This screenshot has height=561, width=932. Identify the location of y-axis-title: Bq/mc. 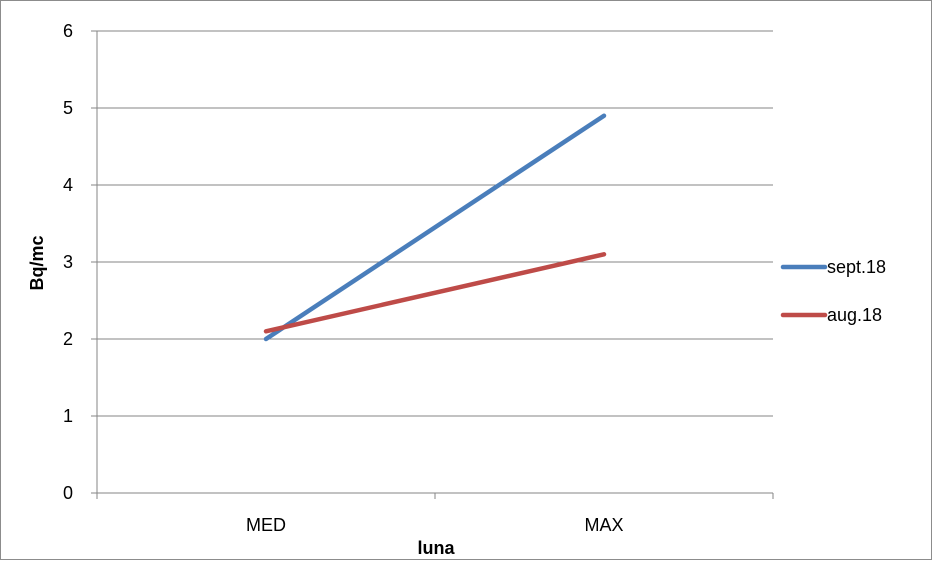
(37, 262).